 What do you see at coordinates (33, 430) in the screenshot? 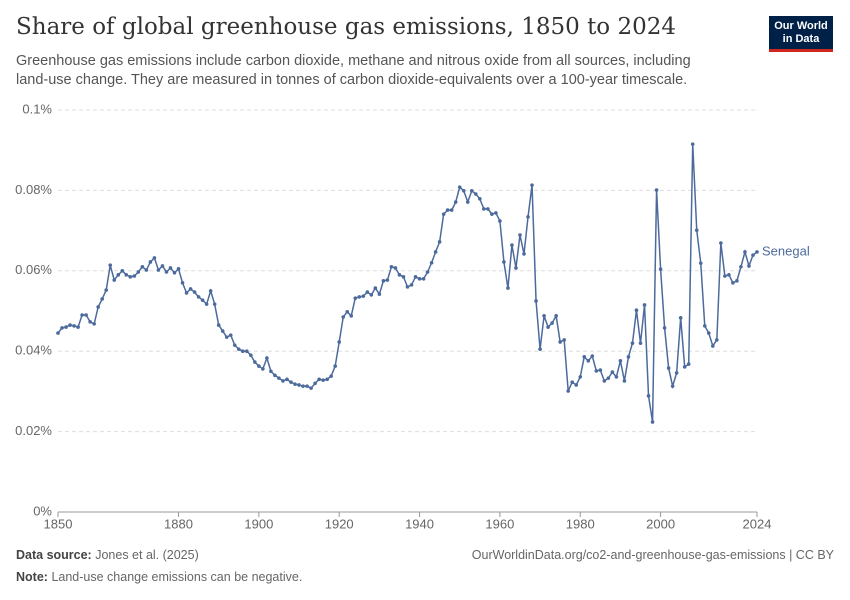
I see `y-tick-label: 0.02%` at bounding box center [33, 430].